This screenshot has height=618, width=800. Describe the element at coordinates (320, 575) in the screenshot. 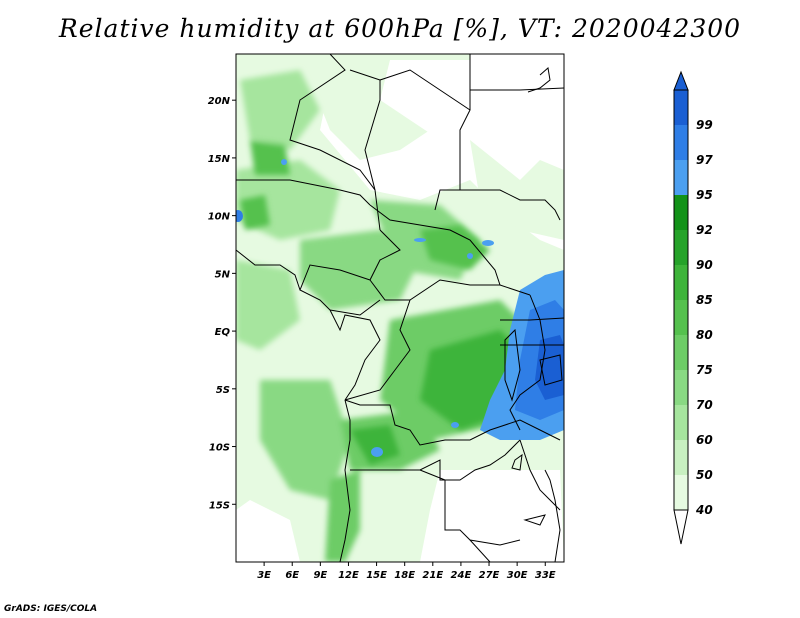

I see `lon-tick-label: 9E` at that location.